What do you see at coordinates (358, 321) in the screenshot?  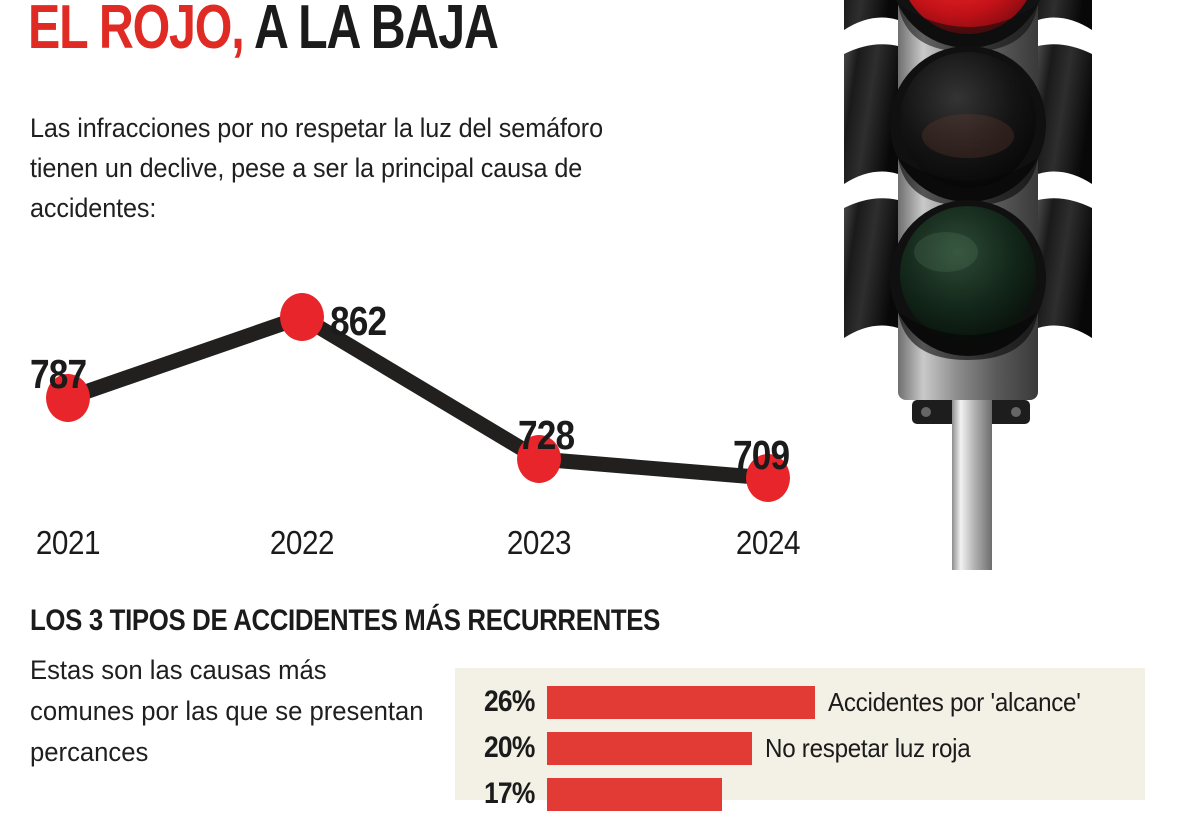 I see `chart-value-label: 862` at bounding box center [358, 321].